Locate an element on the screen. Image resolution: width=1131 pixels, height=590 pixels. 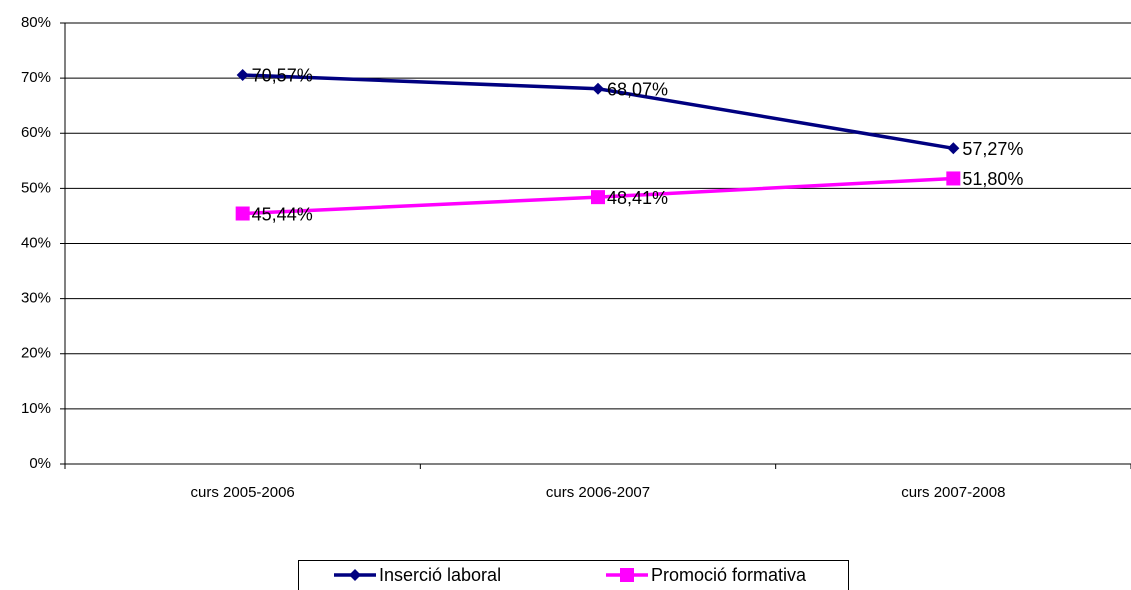
y-tick-label: 20% is located at coordinates (36, 353).